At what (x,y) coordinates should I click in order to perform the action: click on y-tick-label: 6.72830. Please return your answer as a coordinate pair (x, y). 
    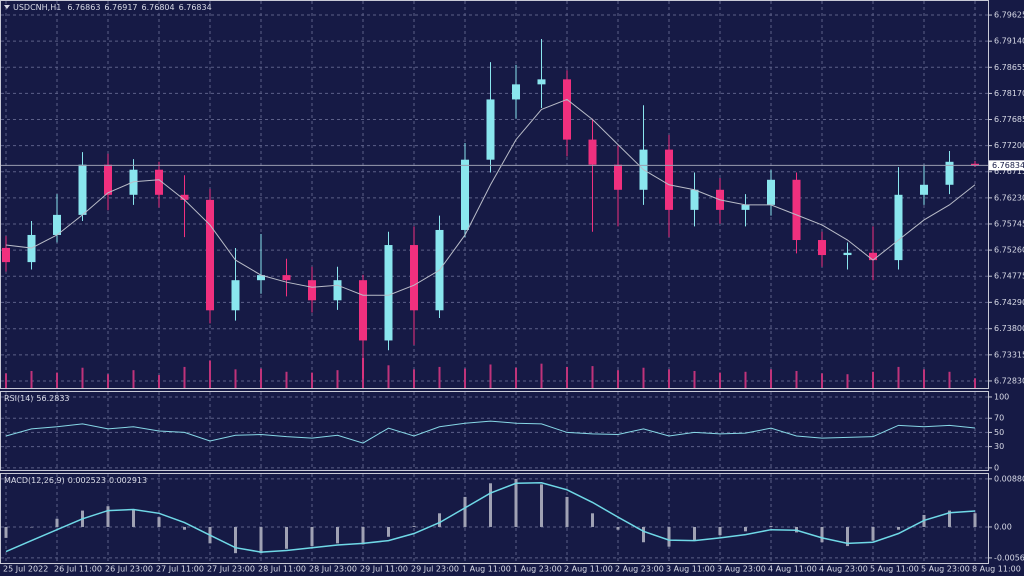
    Looking at the image, I should click on (1009, 380).